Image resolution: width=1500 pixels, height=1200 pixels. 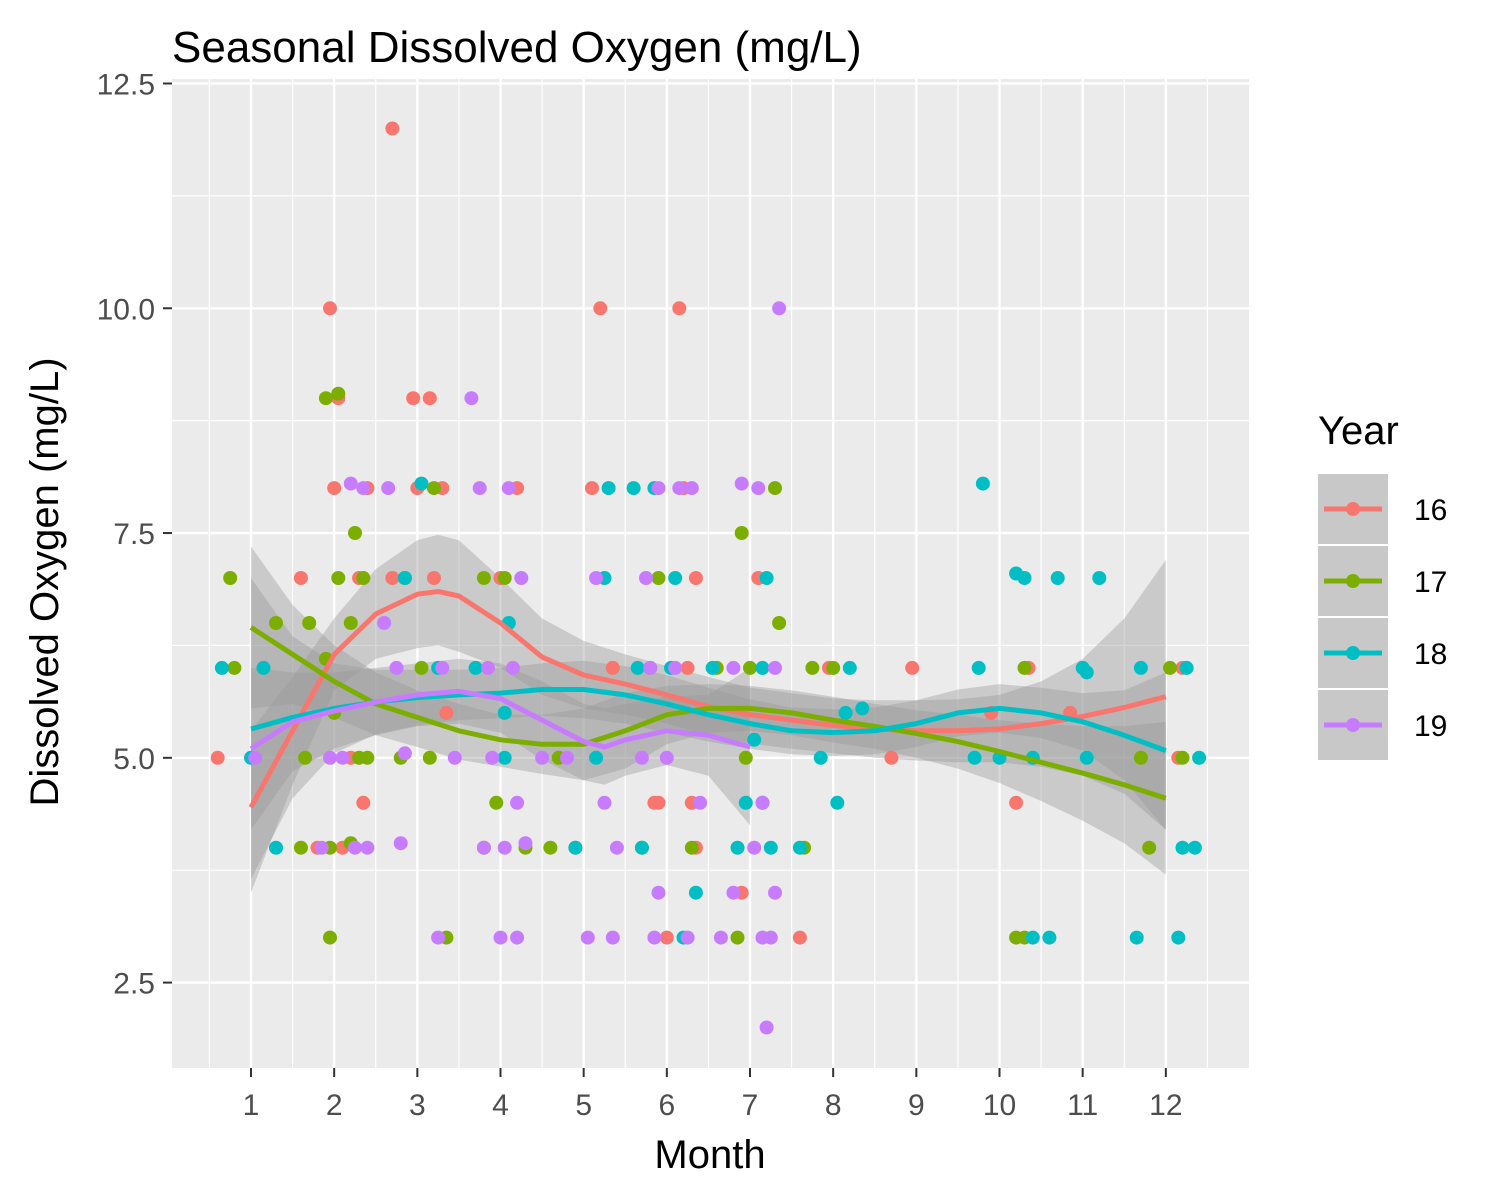 What do you see at coordinates (1430, 582) in the screenshot?
I see `legend-label: 17` at bounding box center [1430, 582].